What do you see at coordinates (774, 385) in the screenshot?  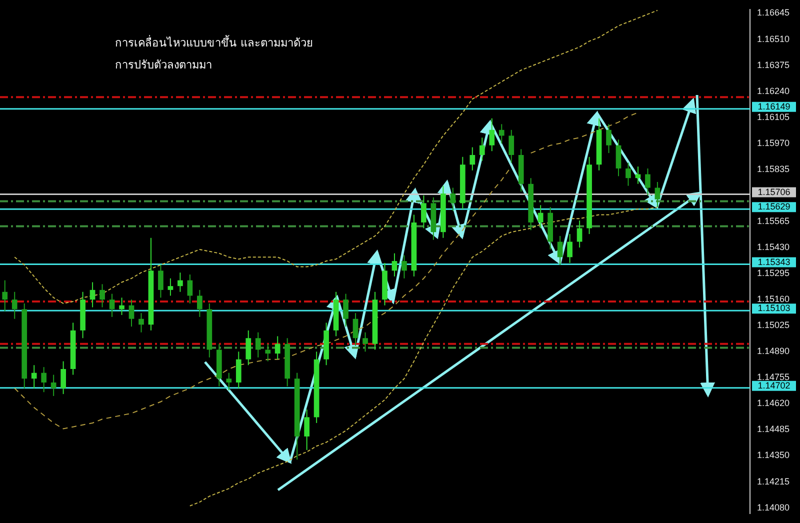 I see `ref-line-label: 1.14702` at bounding box center [774, 385].